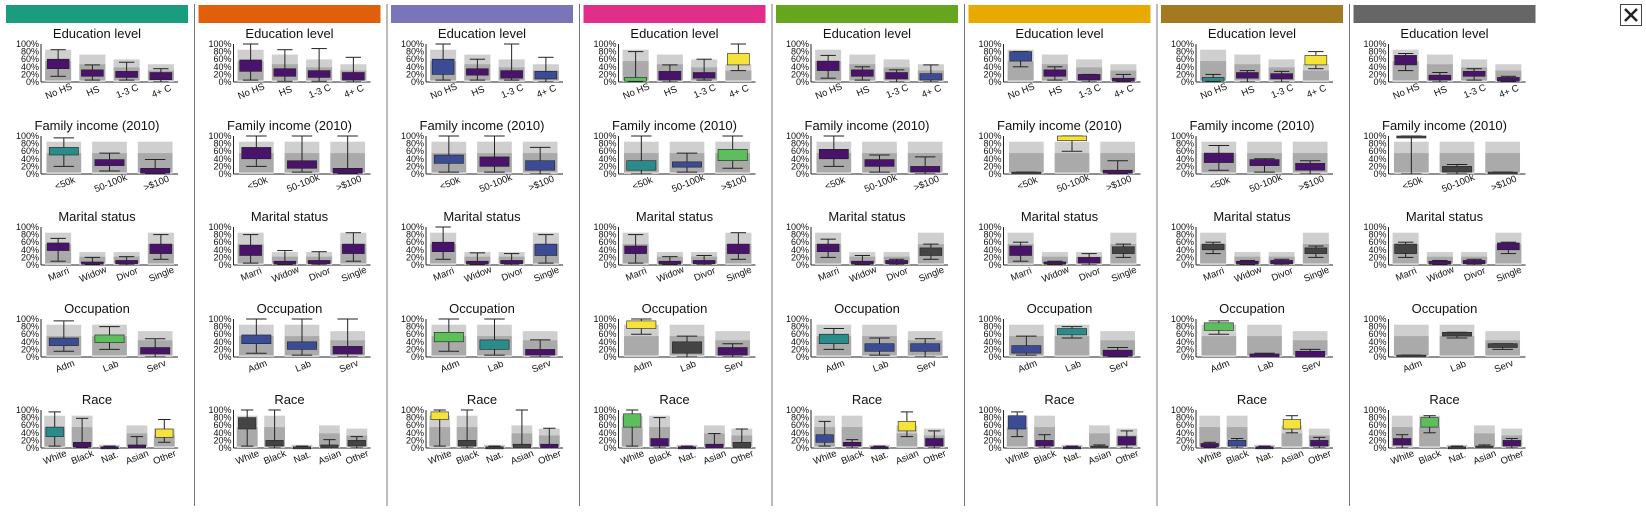 The height and width of the screenshot is (513, 1646). I want to click on panel-title: Education level, so click(1444, 33).